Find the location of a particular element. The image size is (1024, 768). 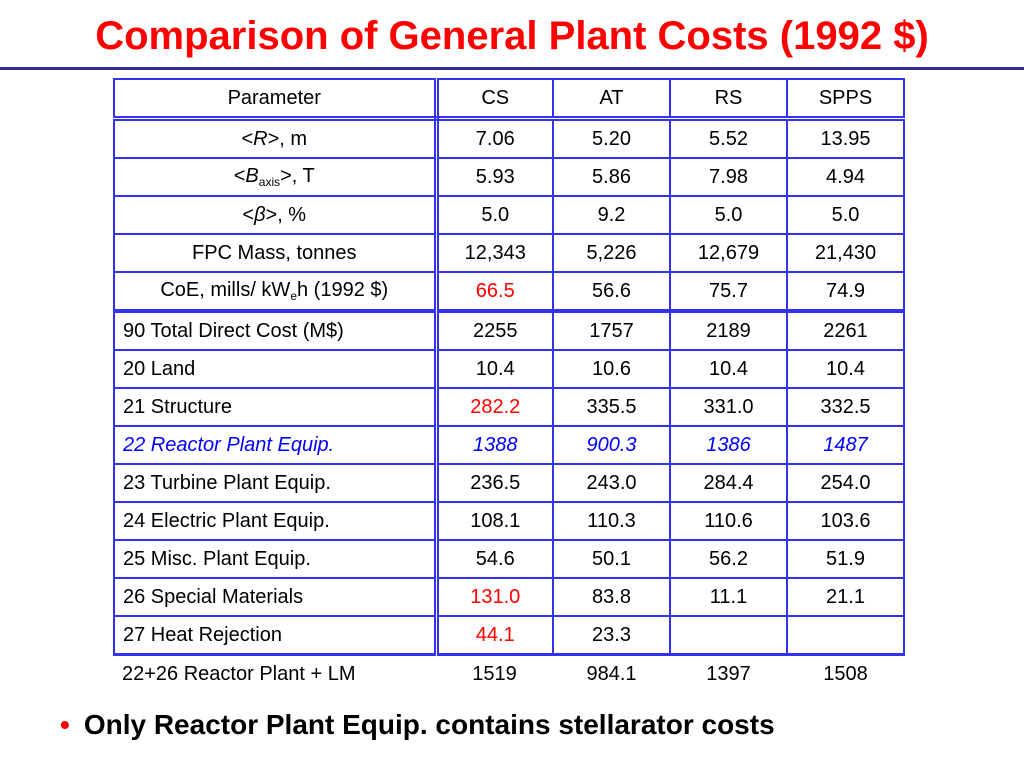

cost-label: 23 Turbine Plant Equip. is located at coordinates (276, 483).